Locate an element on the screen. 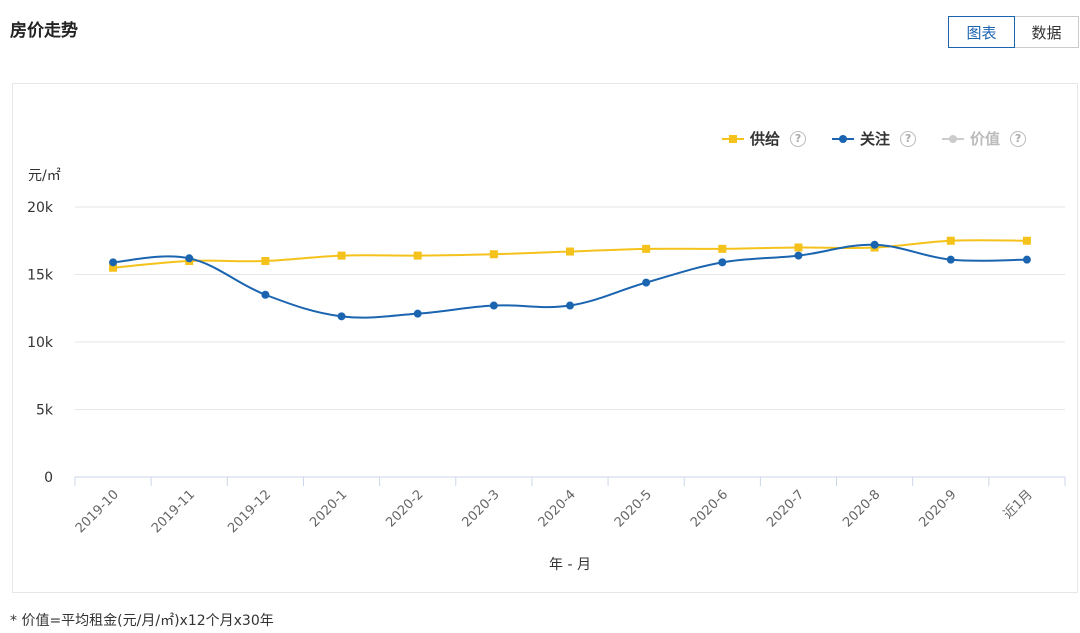 Image resolution: width=1080 pixels, height=633 pixels. legend-label-value: 价值 is located at coordinates (985, 139).